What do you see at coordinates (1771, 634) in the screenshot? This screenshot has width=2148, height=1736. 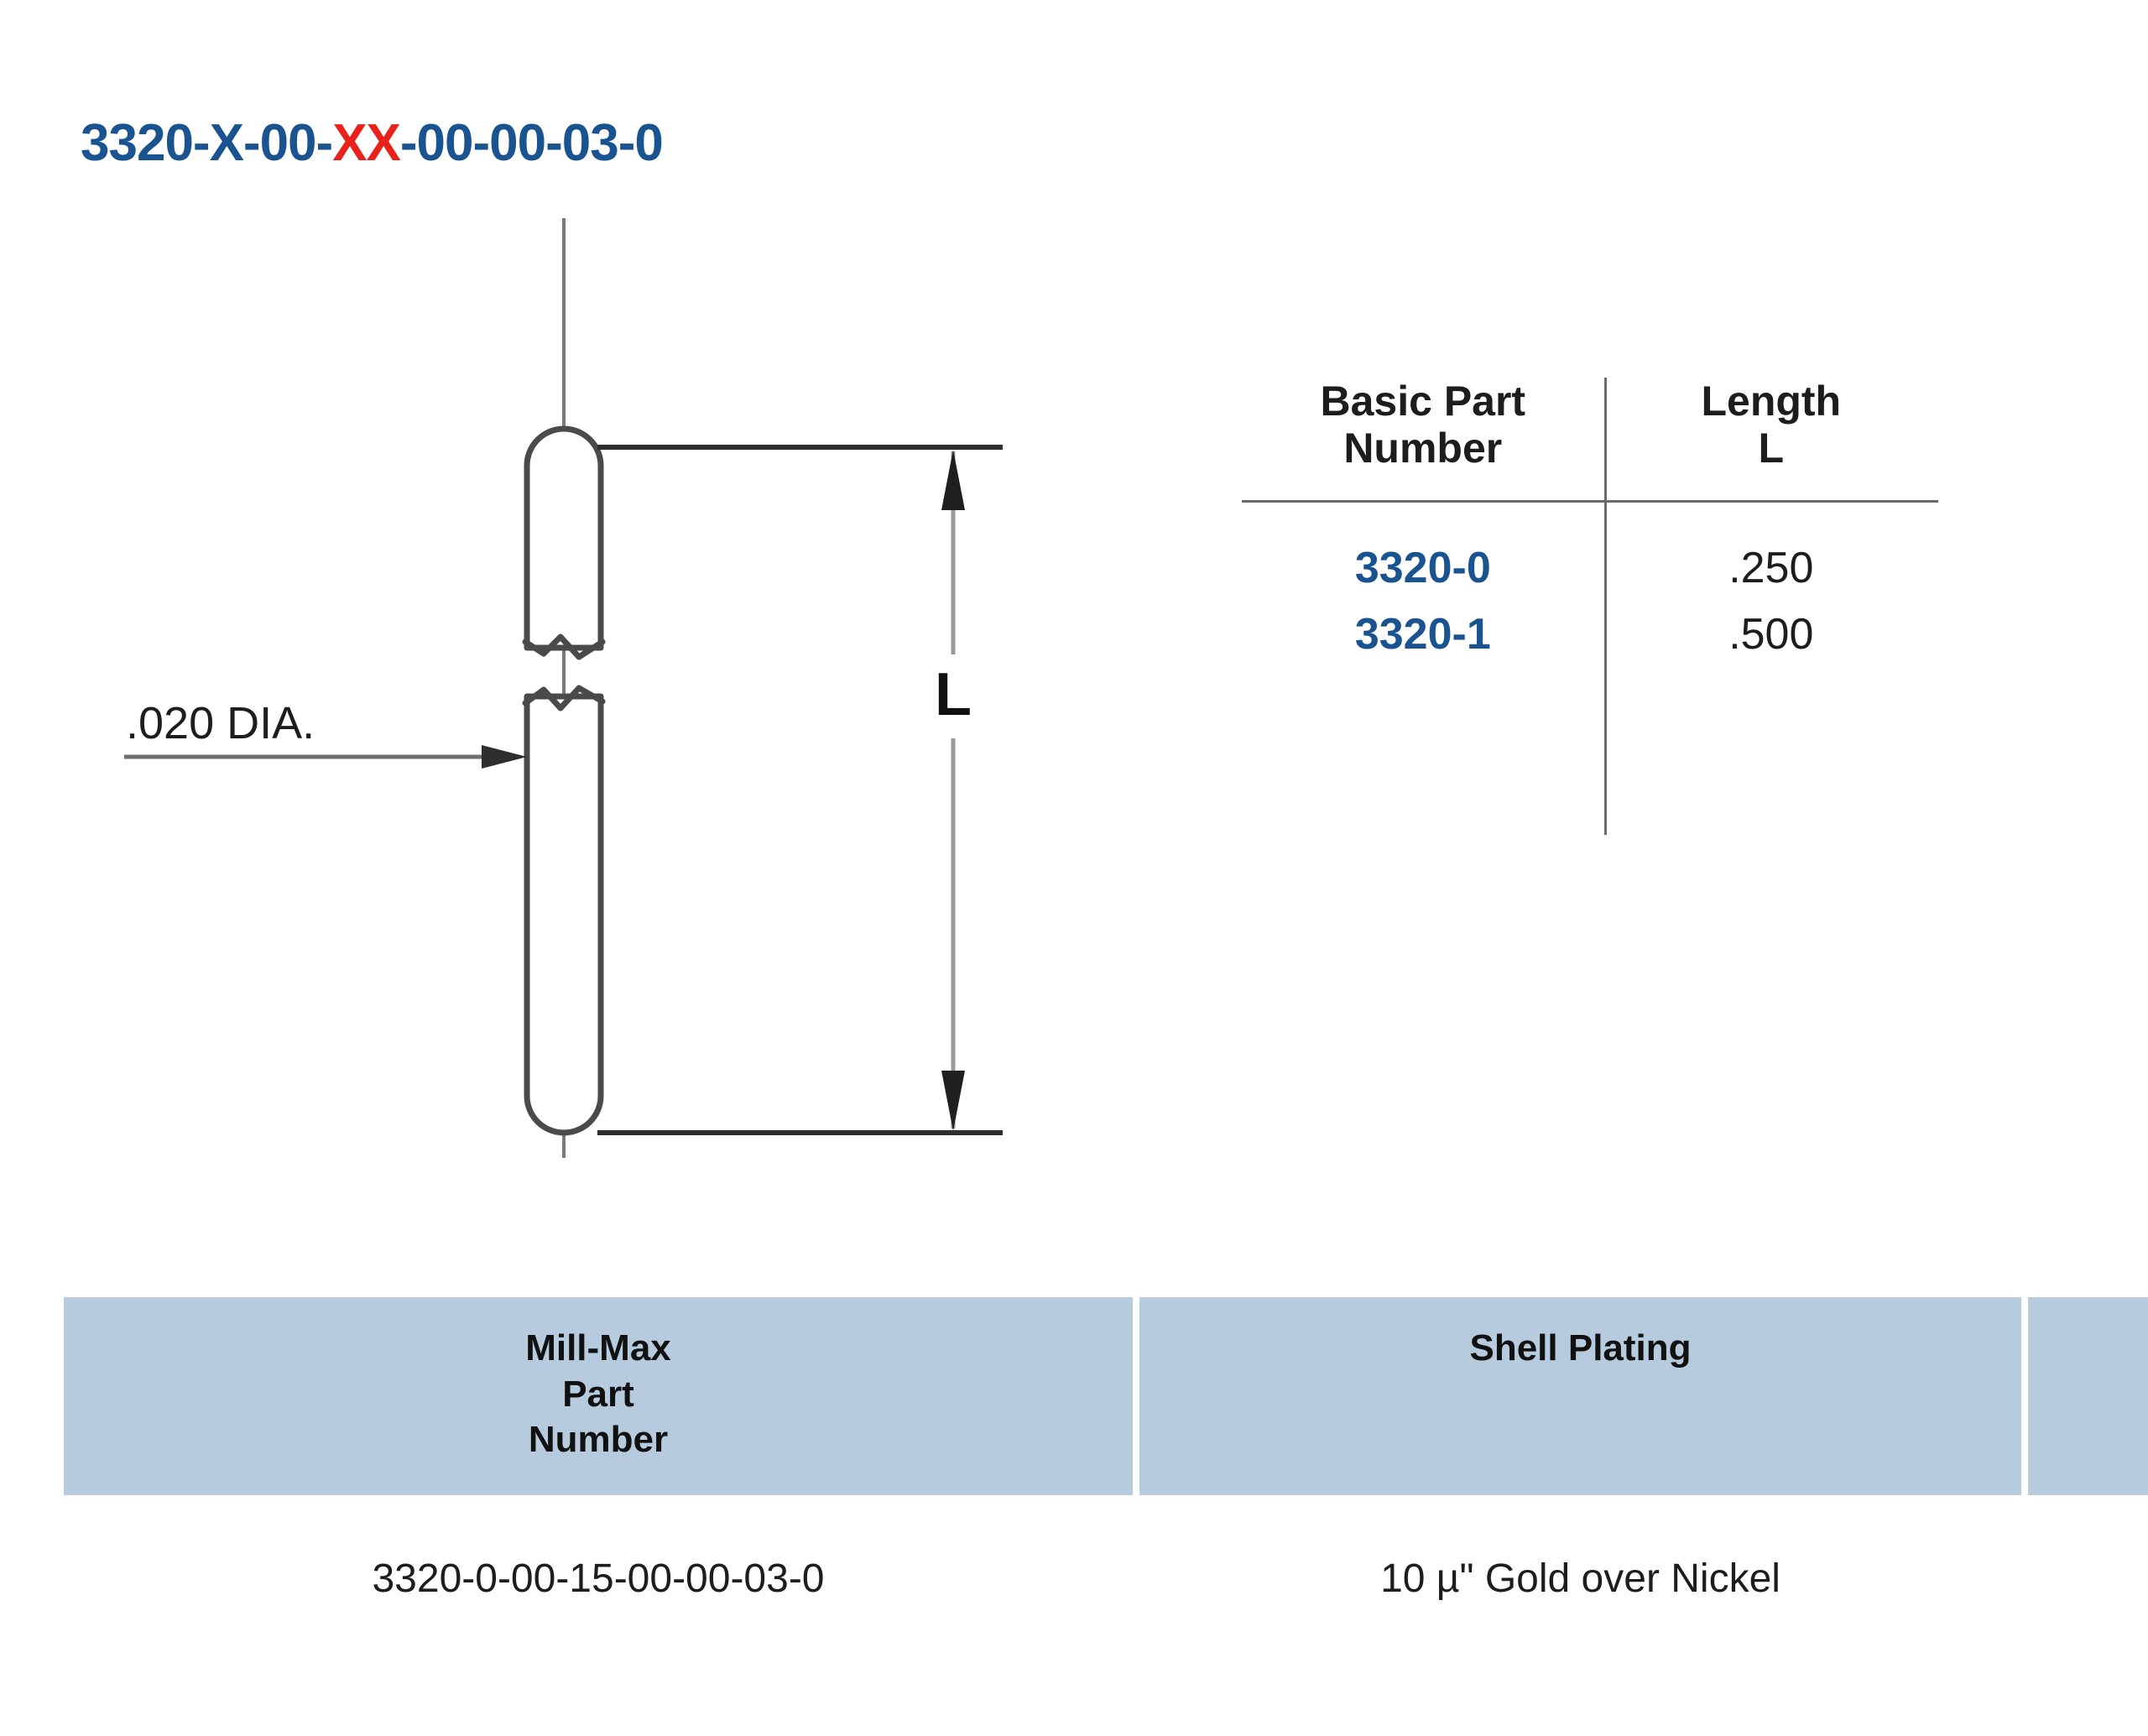 I see `spec-cell-length: .500` at bounding box center [1771, 634].